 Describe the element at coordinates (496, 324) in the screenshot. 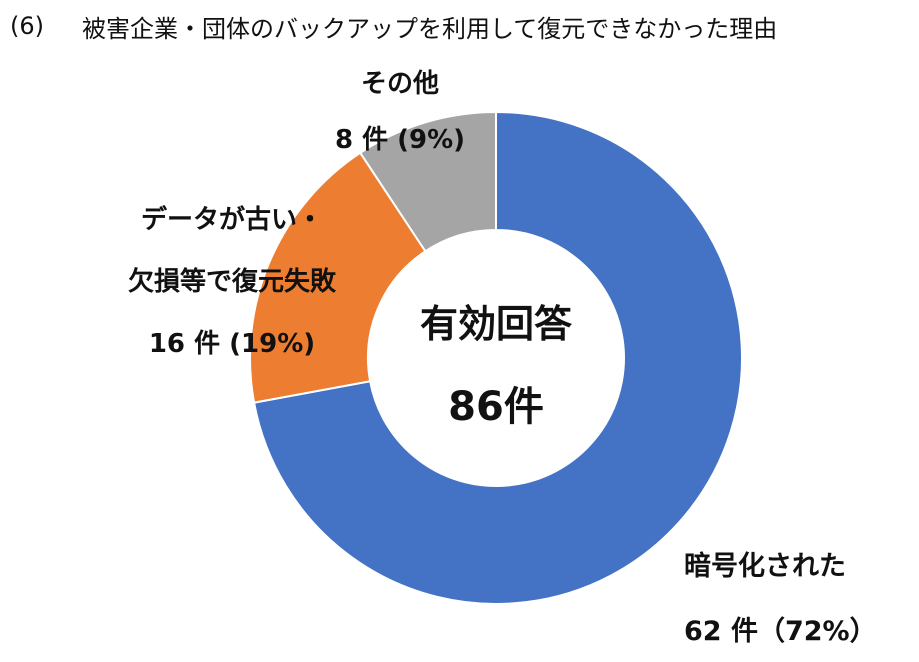

I see `center-label-title: 有効回答` at that location.